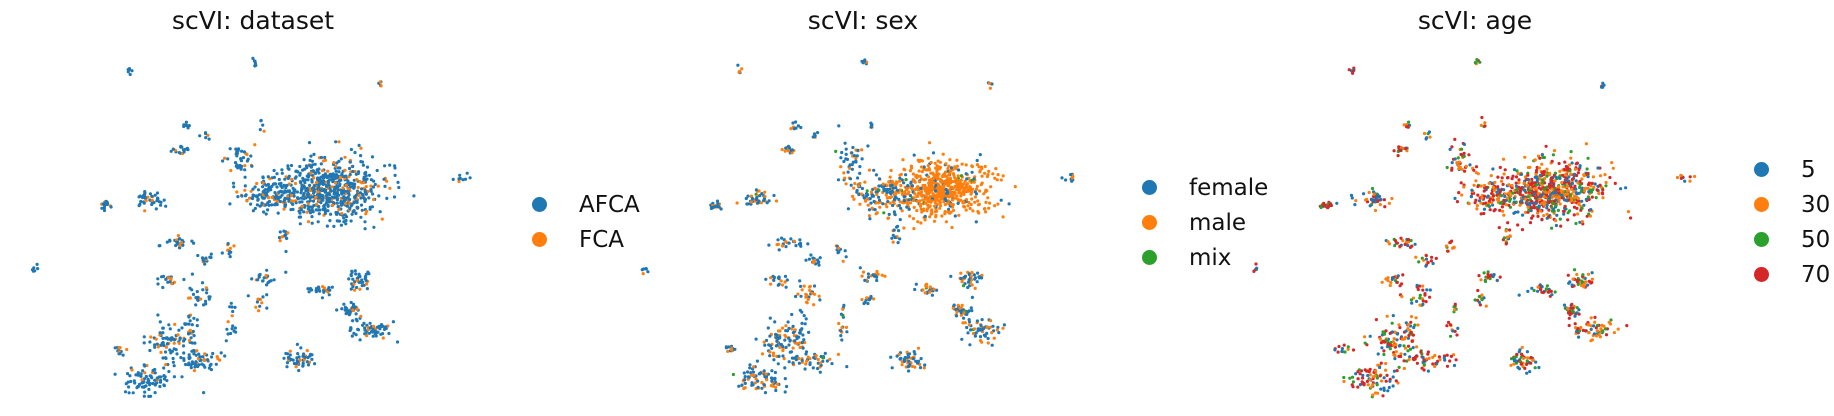 The width and height of the screenshot is (1834, 416). Describe the element at coordinates (539, 204) in the screenshot. I see `legend-marker` at that location.